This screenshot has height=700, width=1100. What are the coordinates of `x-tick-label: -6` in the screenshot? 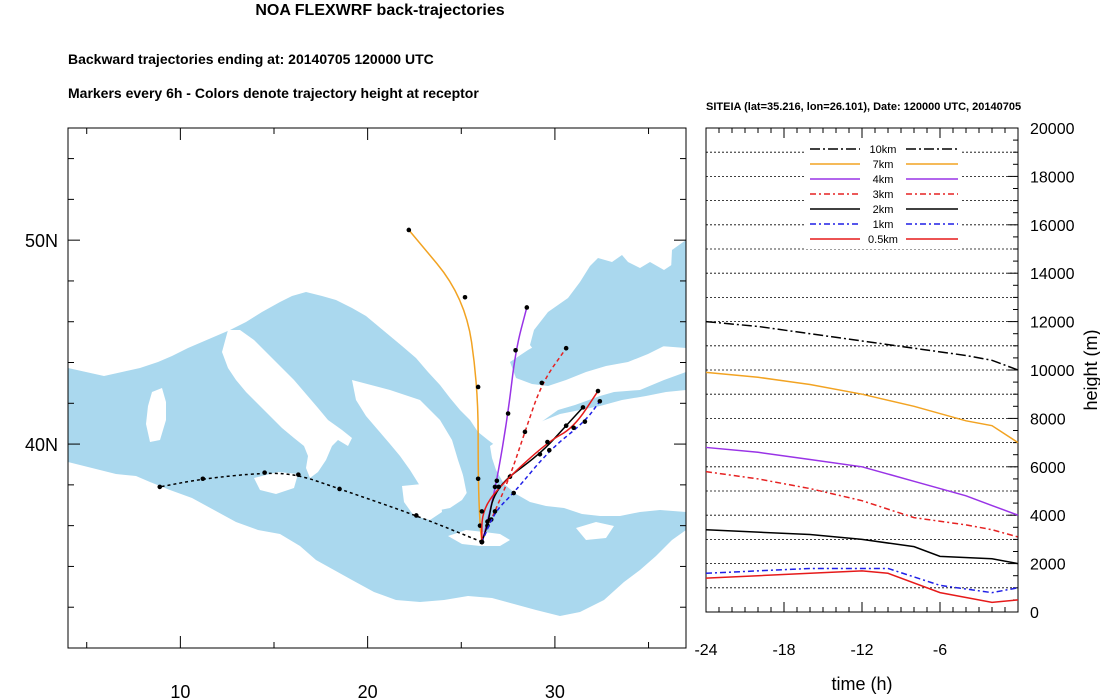 It's located at (940, 650).